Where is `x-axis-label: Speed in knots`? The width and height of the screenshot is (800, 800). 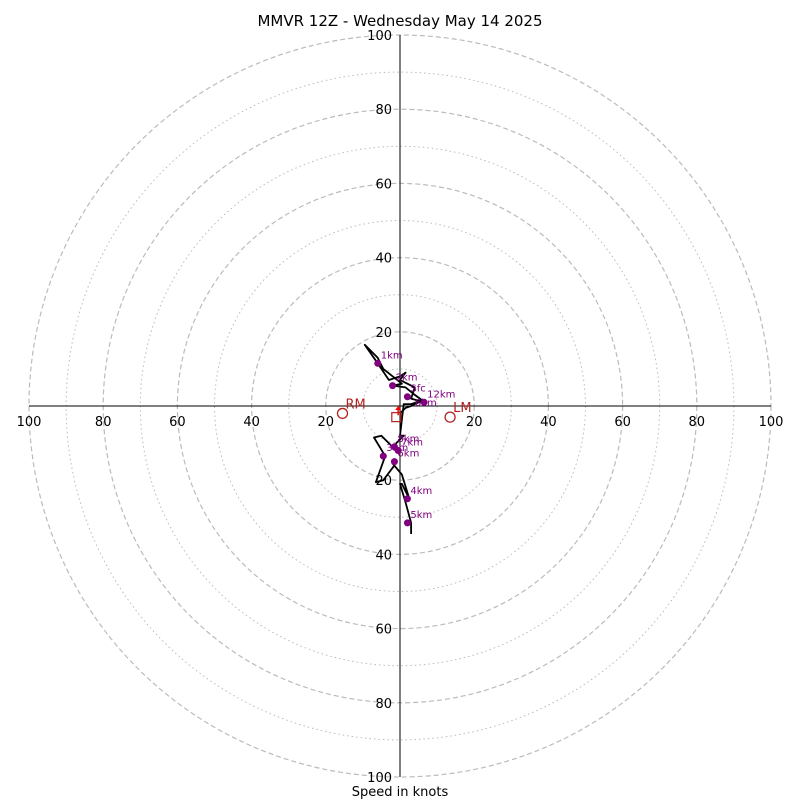 x-axis-label: Speed in knots is located at coordinates (400, 792).